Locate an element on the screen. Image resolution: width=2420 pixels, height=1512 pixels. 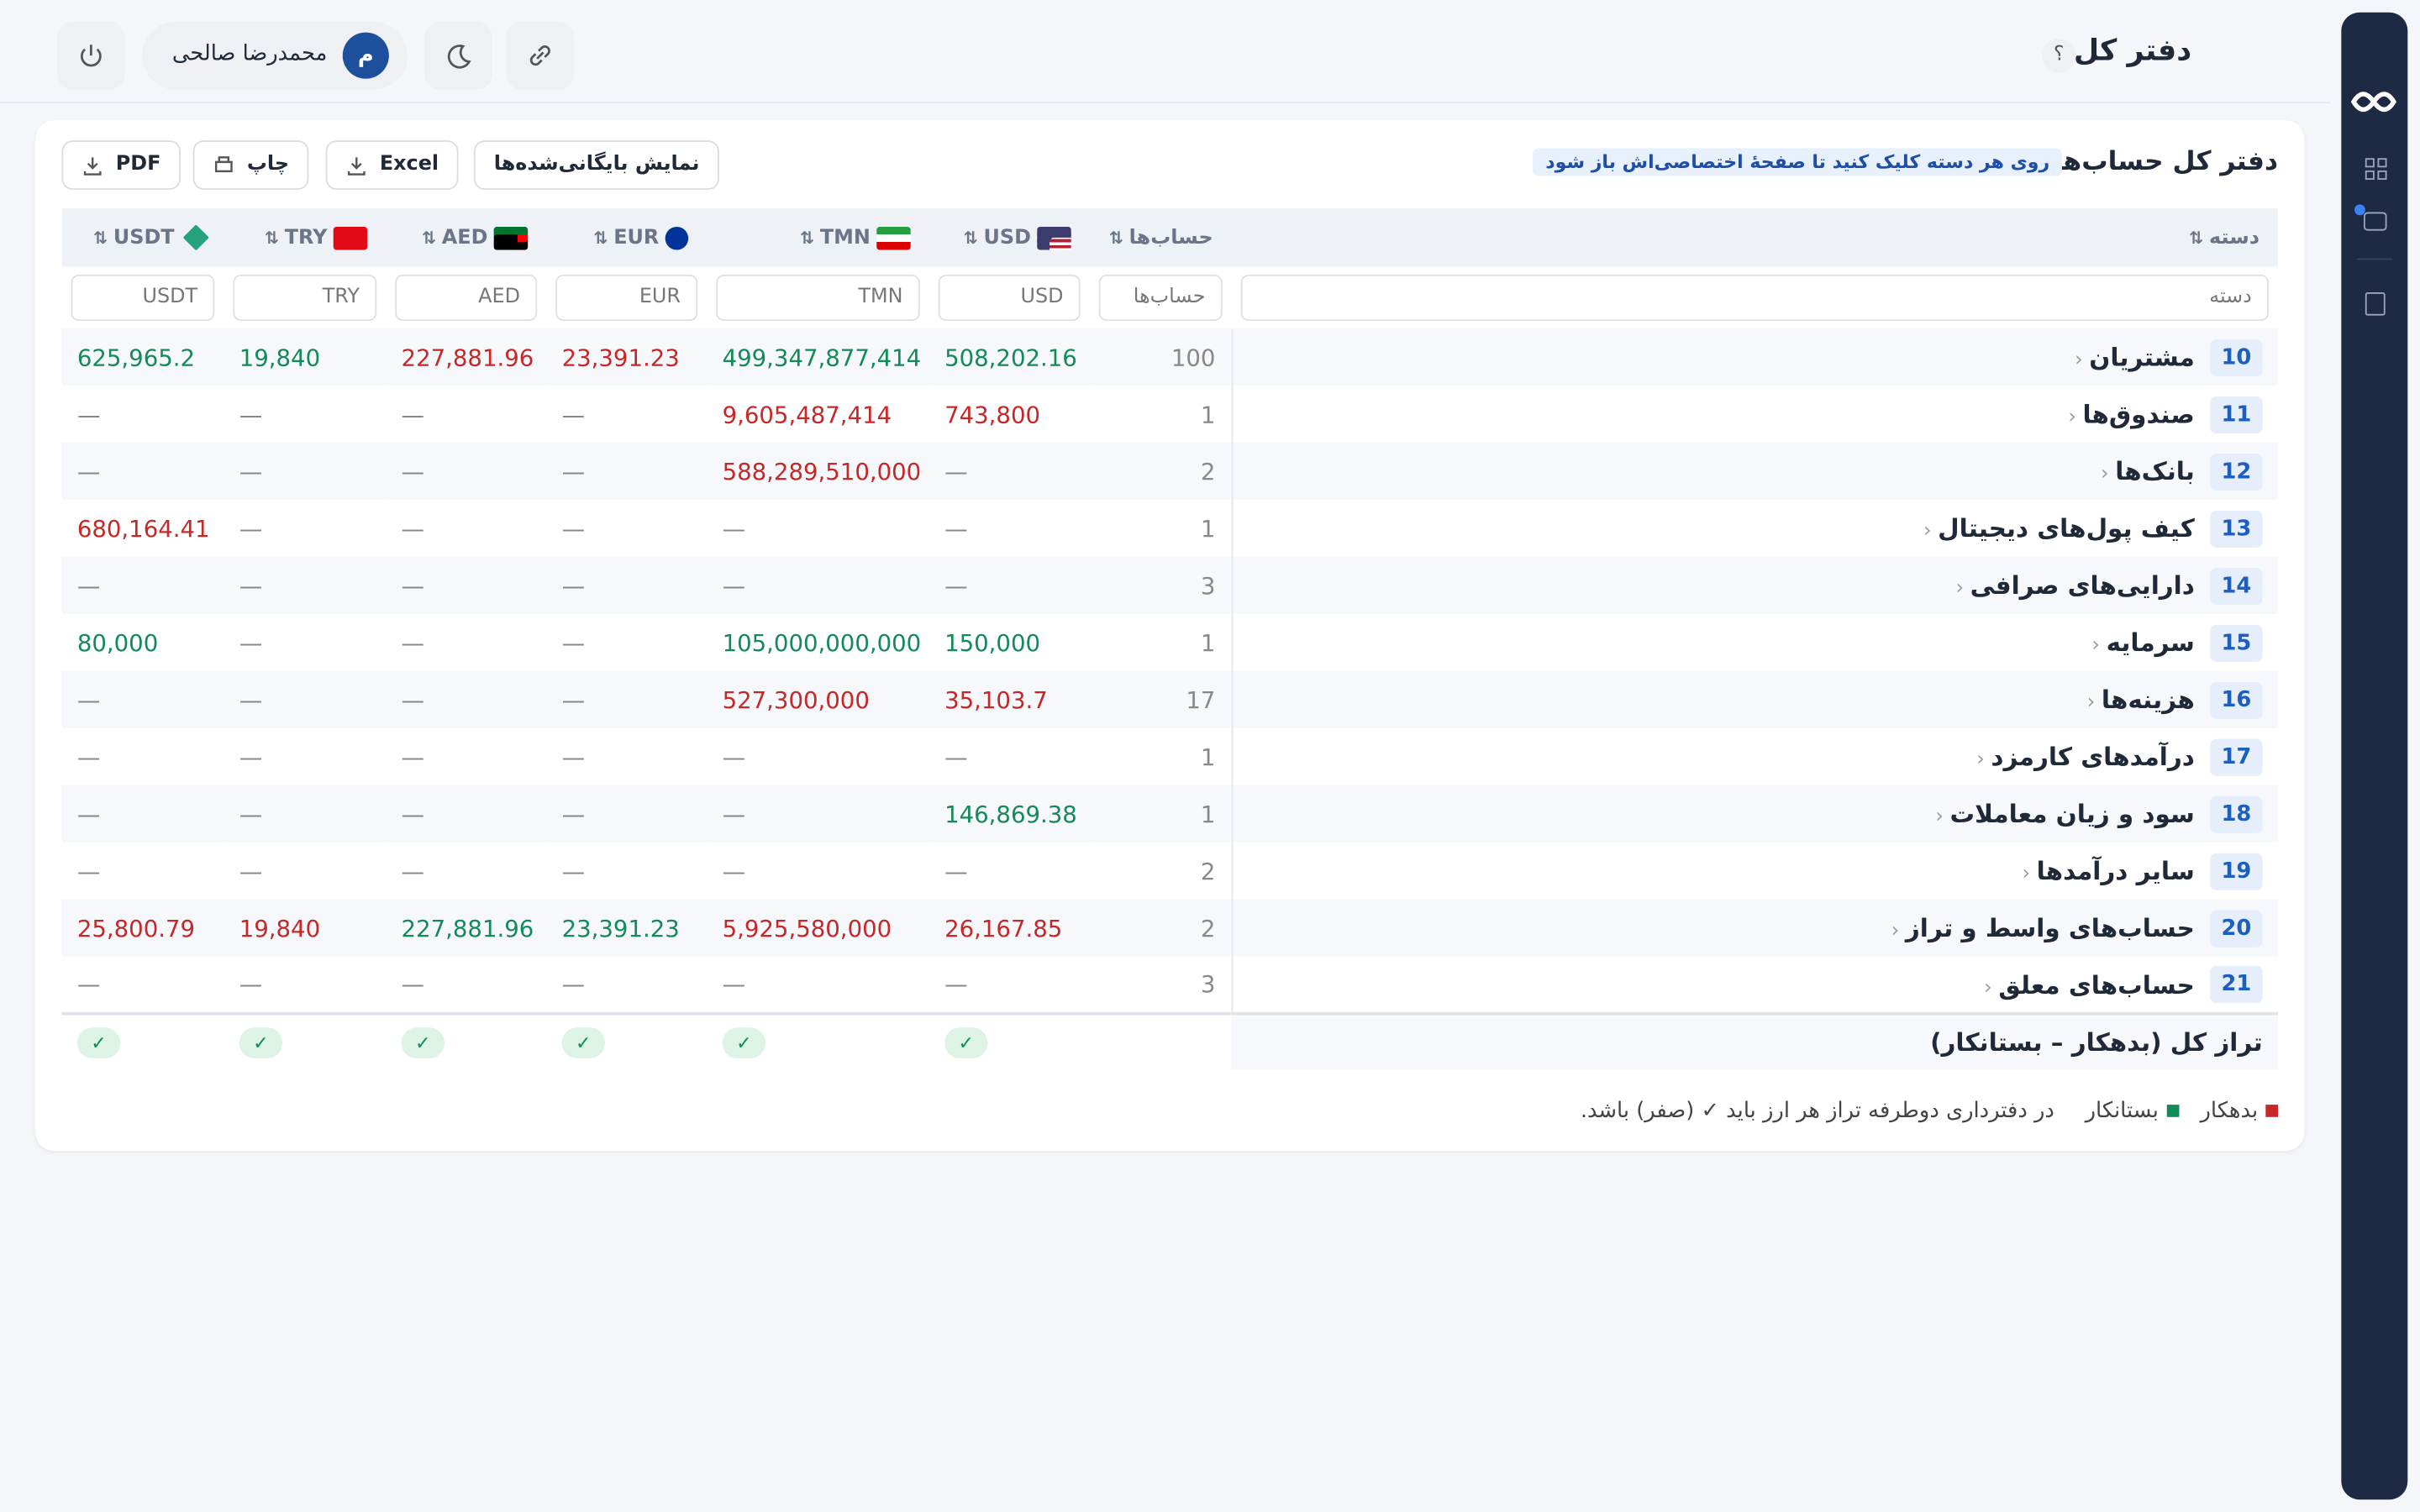
link-button is located at coordinates (540, 55).